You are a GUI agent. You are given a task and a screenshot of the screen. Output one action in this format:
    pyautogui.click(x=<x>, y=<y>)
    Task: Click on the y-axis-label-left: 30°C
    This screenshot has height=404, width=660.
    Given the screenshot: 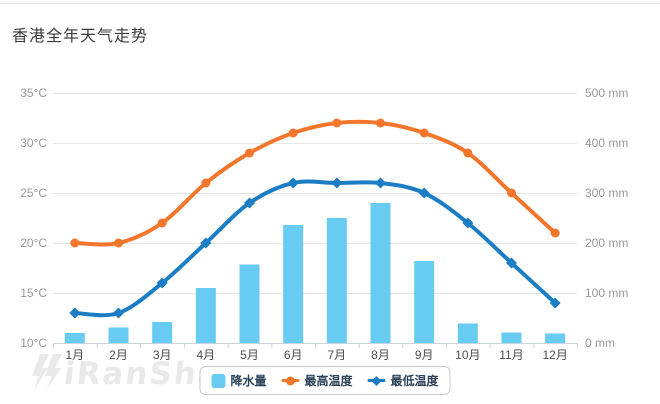 What is the action you would take?
    pyautogui.click(x=33, y=143)
    